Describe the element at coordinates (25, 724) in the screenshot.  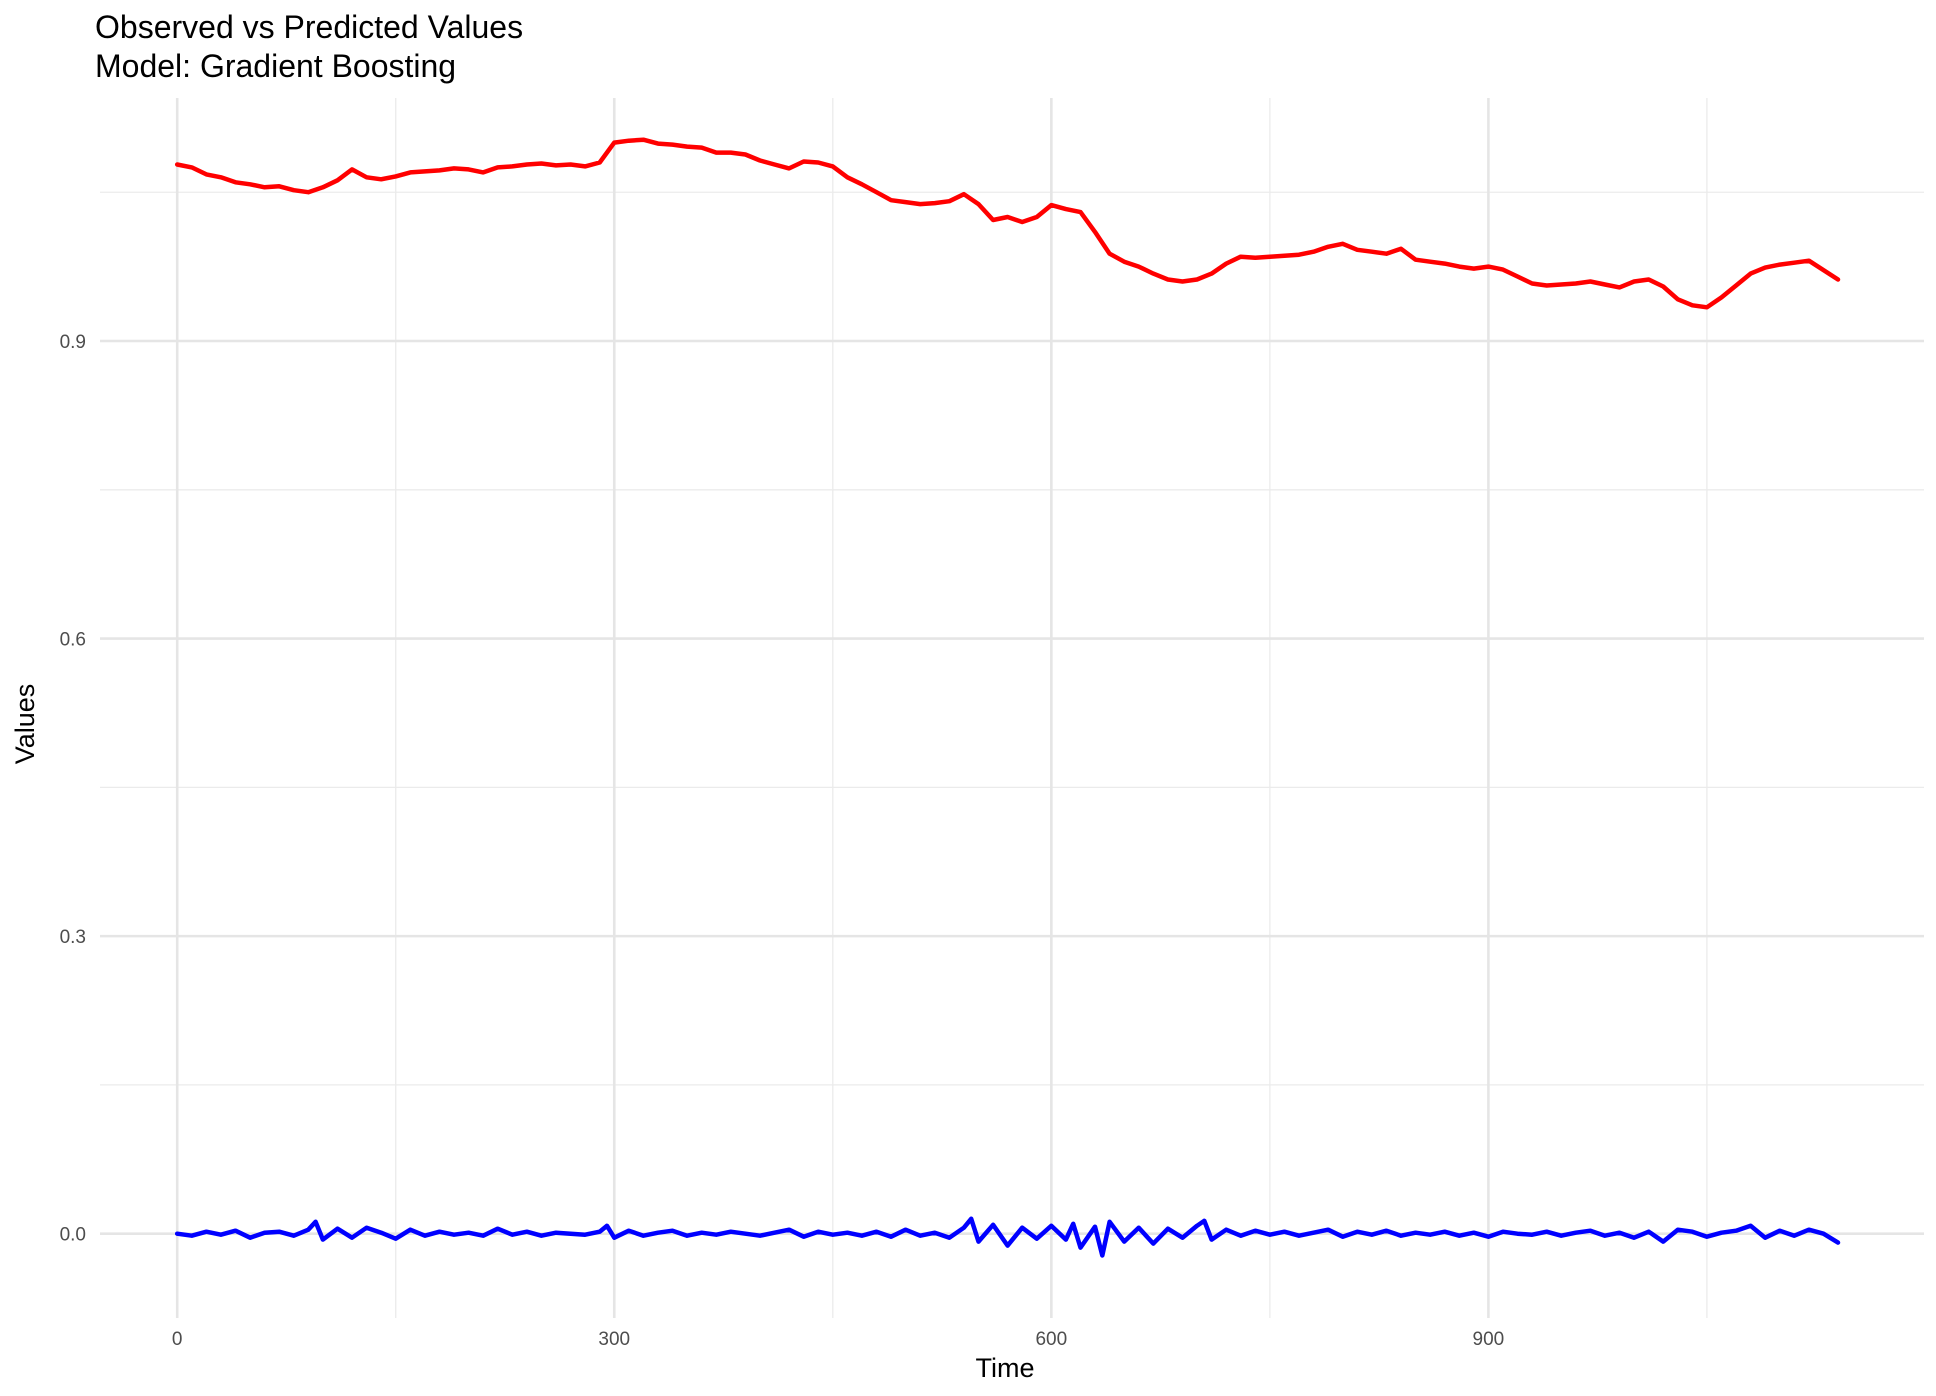
I see `y-axis-title: Values` at that location.